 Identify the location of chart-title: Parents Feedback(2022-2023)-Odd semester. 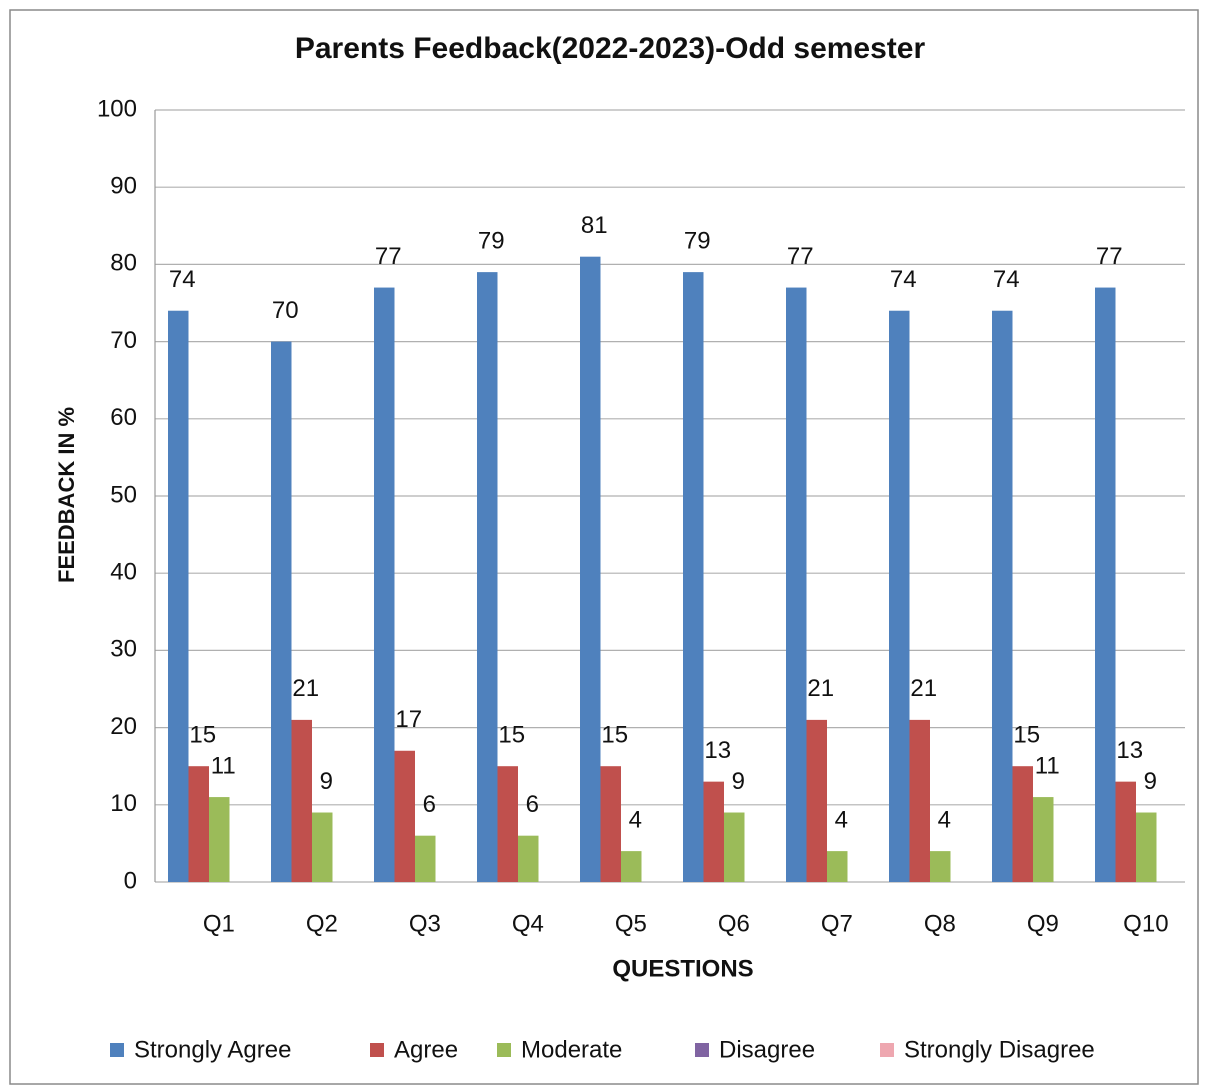
(610, 48).